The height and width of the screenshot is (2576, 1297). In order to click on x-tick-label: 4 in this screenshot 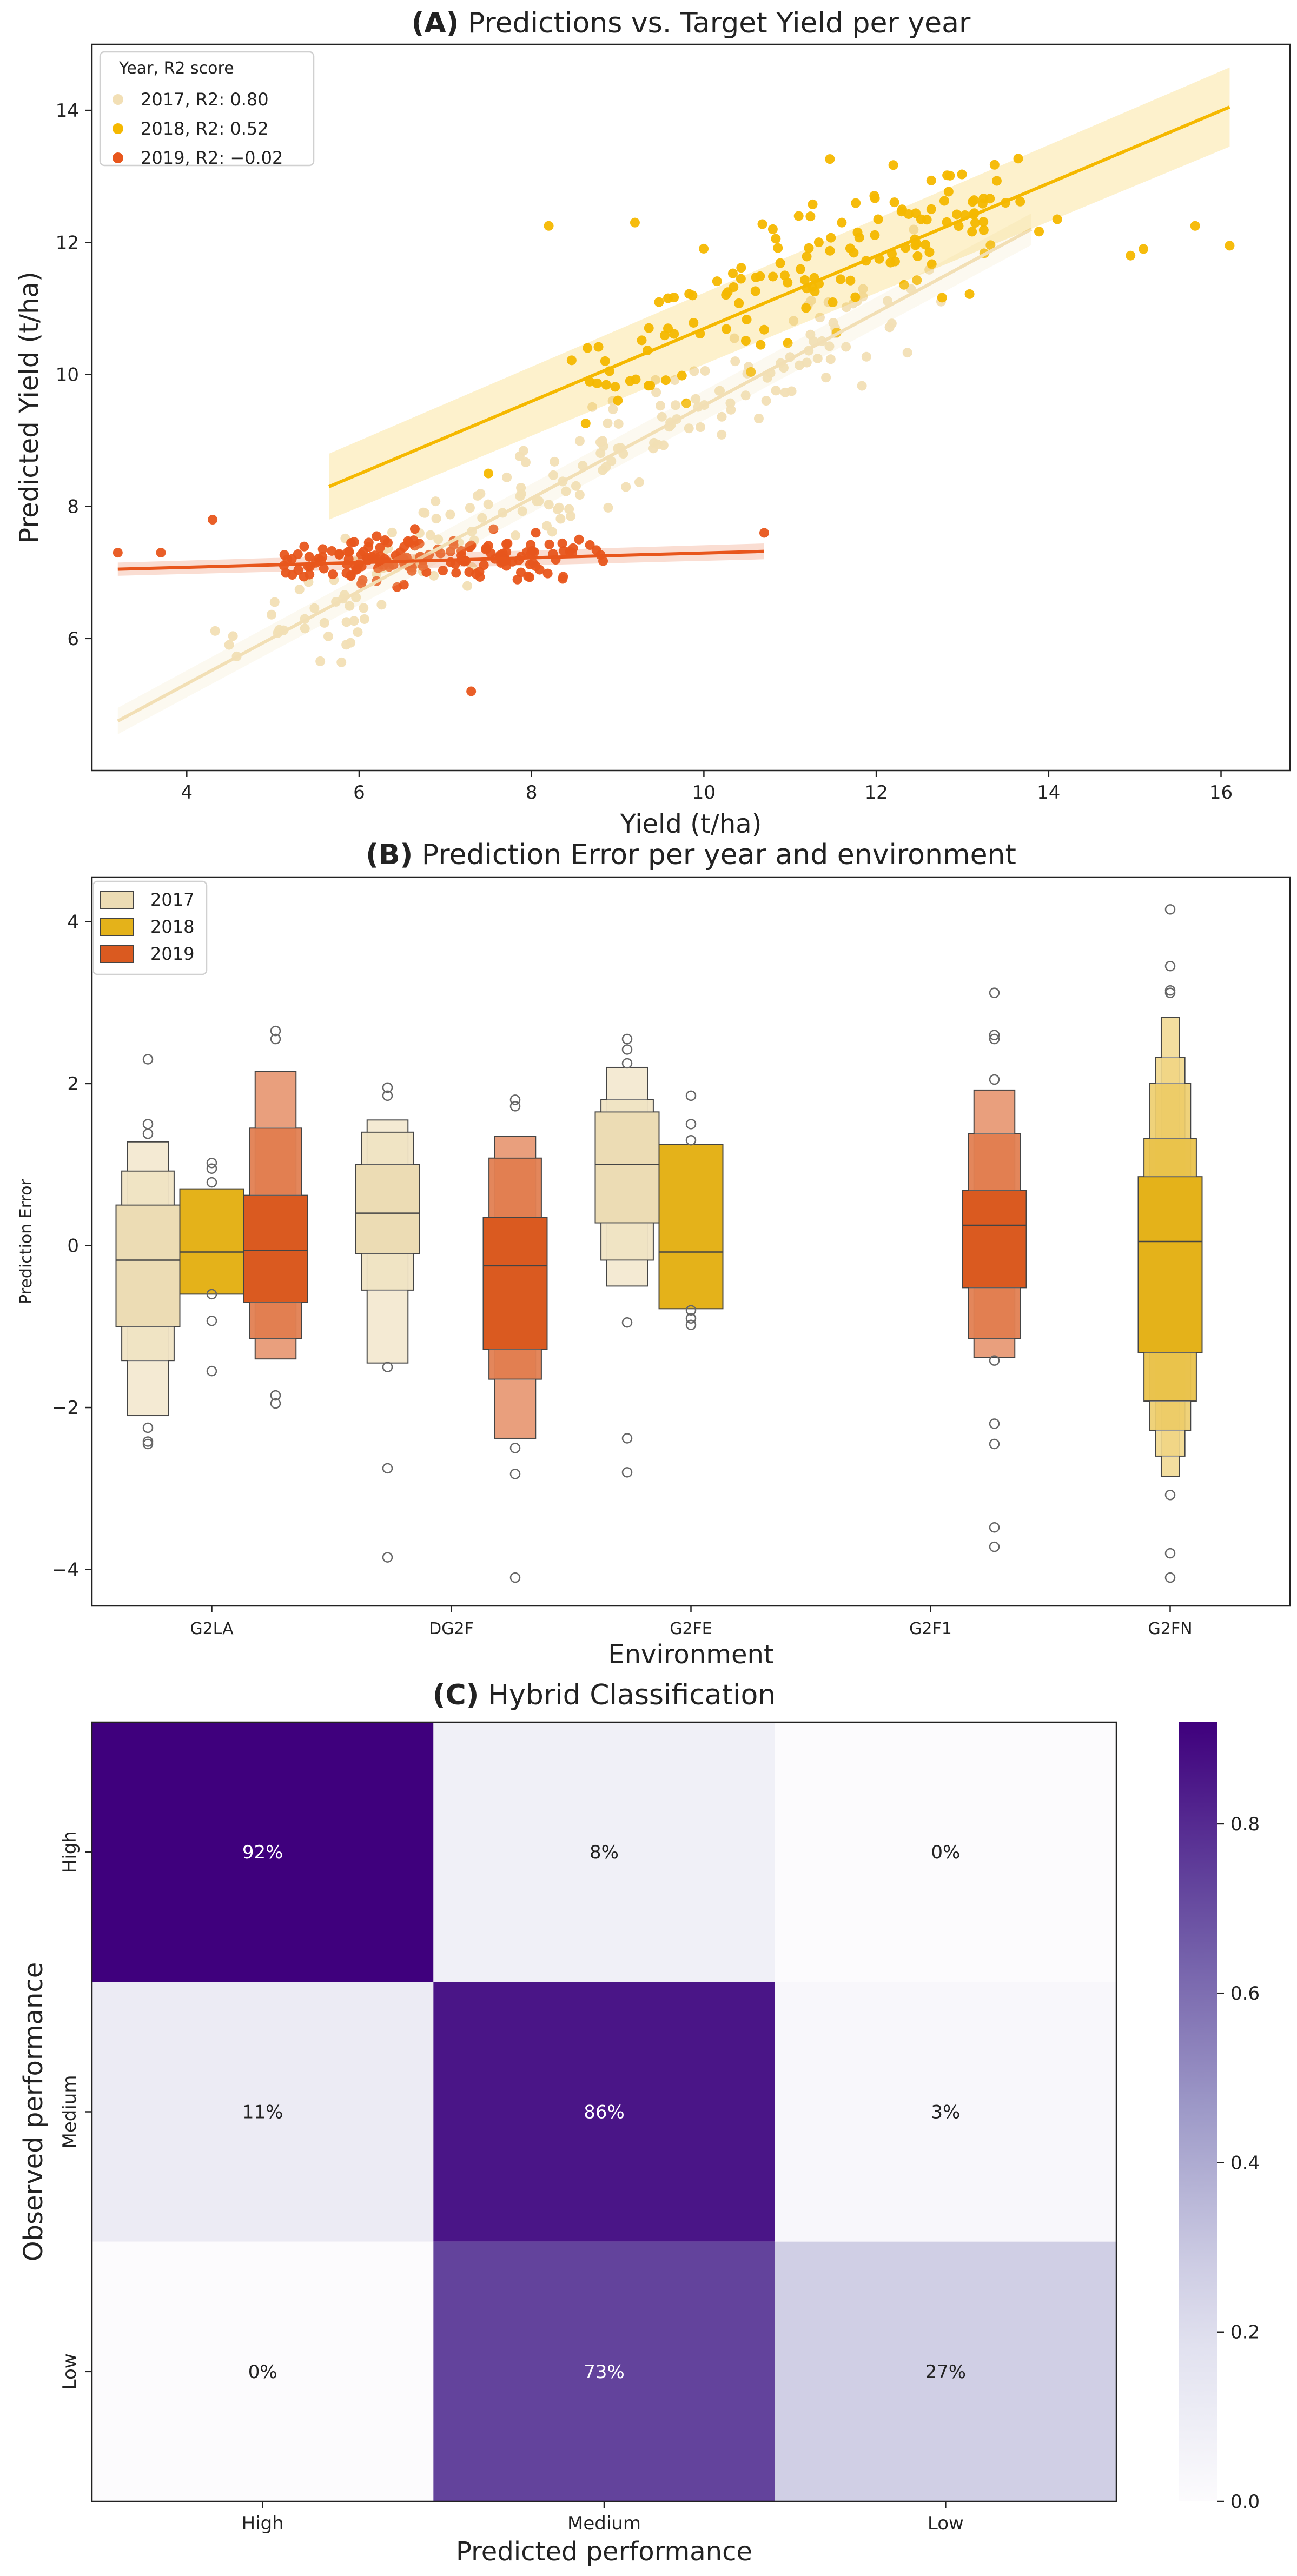, I will do `click(187, 793)`.